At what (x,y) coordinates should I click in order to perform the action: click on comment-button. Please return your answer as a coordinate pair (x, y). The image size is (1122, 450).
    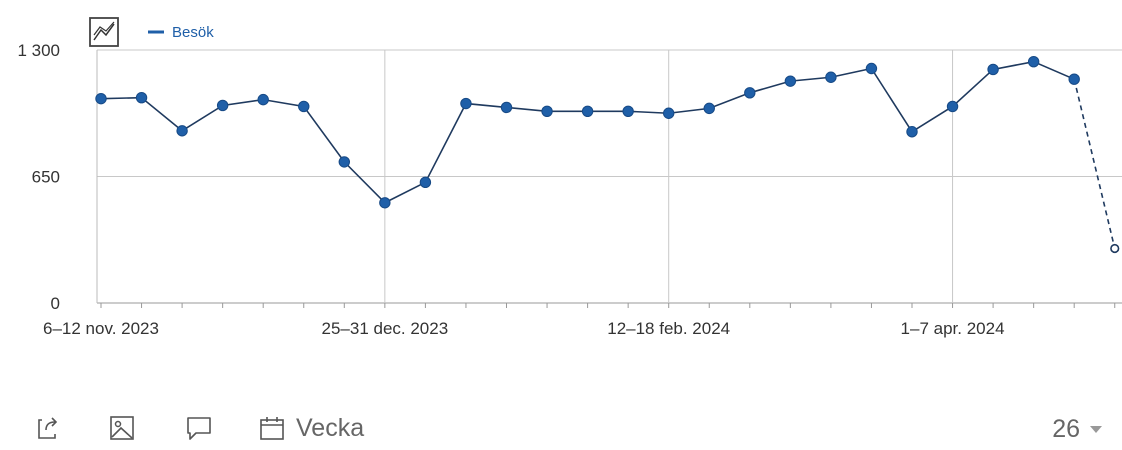
    Looking at the image, I should click on (199, 428).